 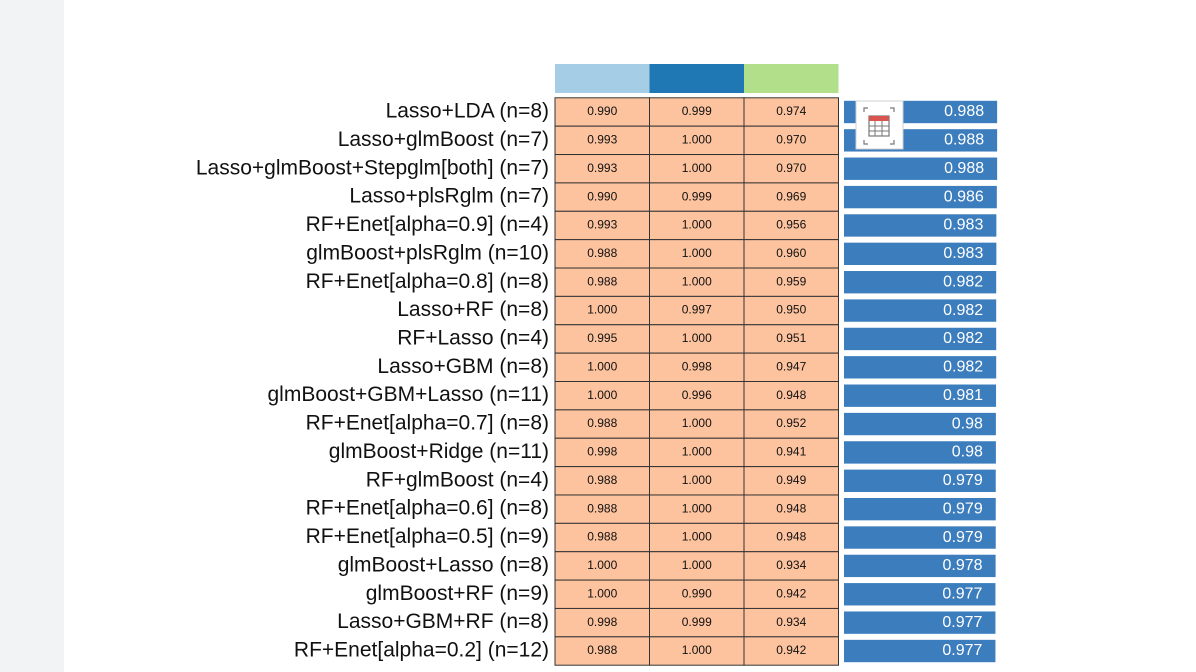 I want to click on calculator-icon, so click(x=879, y=125).